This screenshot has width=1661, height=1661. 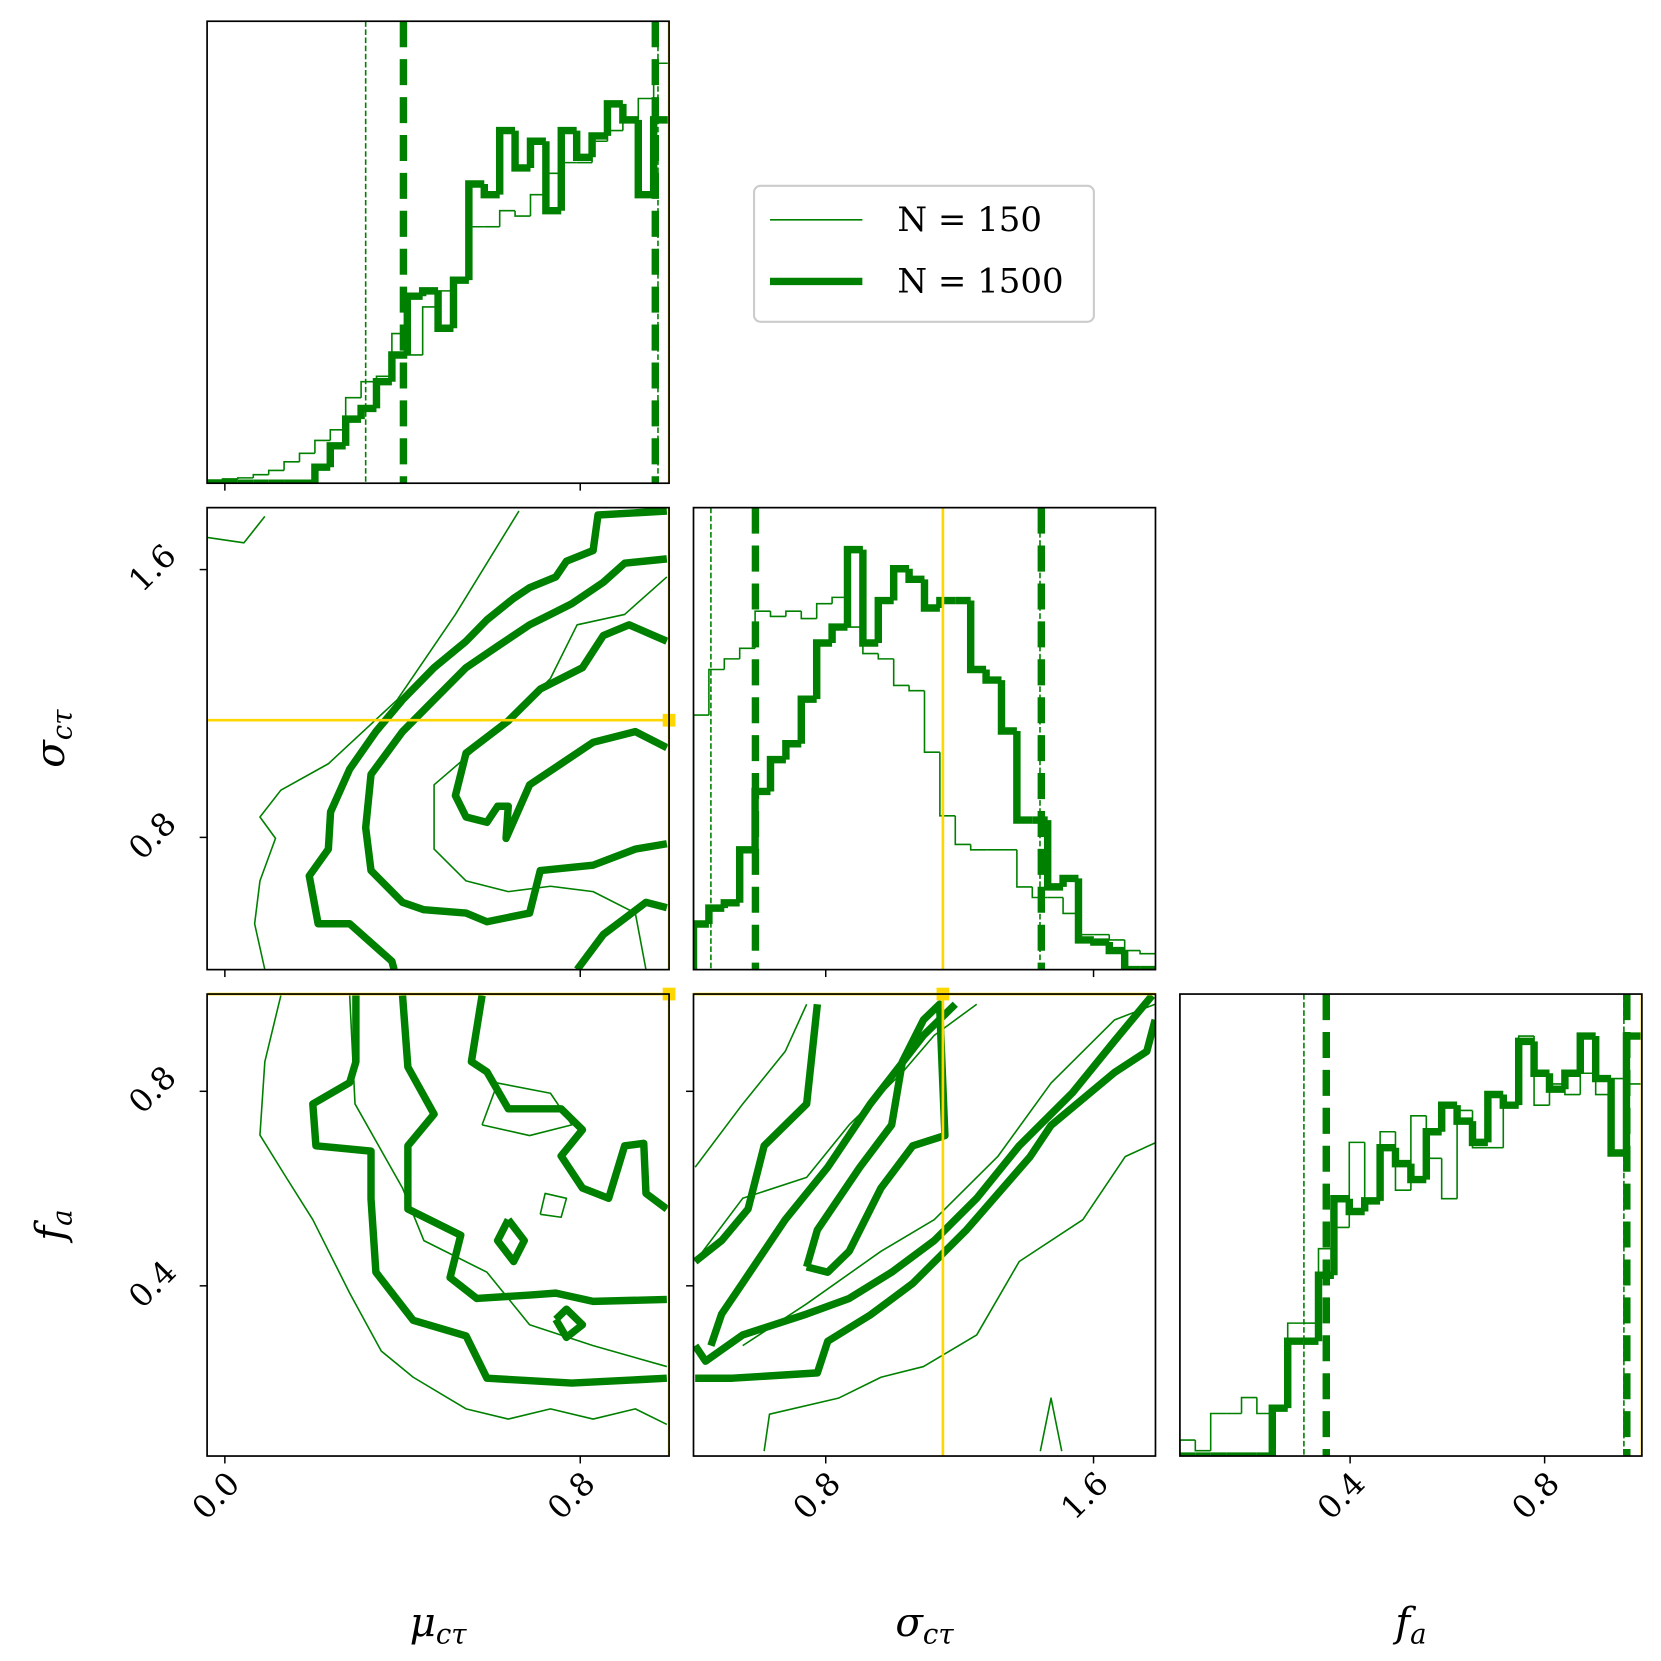 What do you see at coordinates (439, 1624) in the screenshot?
I see `axis-label: μcτ` at bounding box center [439, 1624].